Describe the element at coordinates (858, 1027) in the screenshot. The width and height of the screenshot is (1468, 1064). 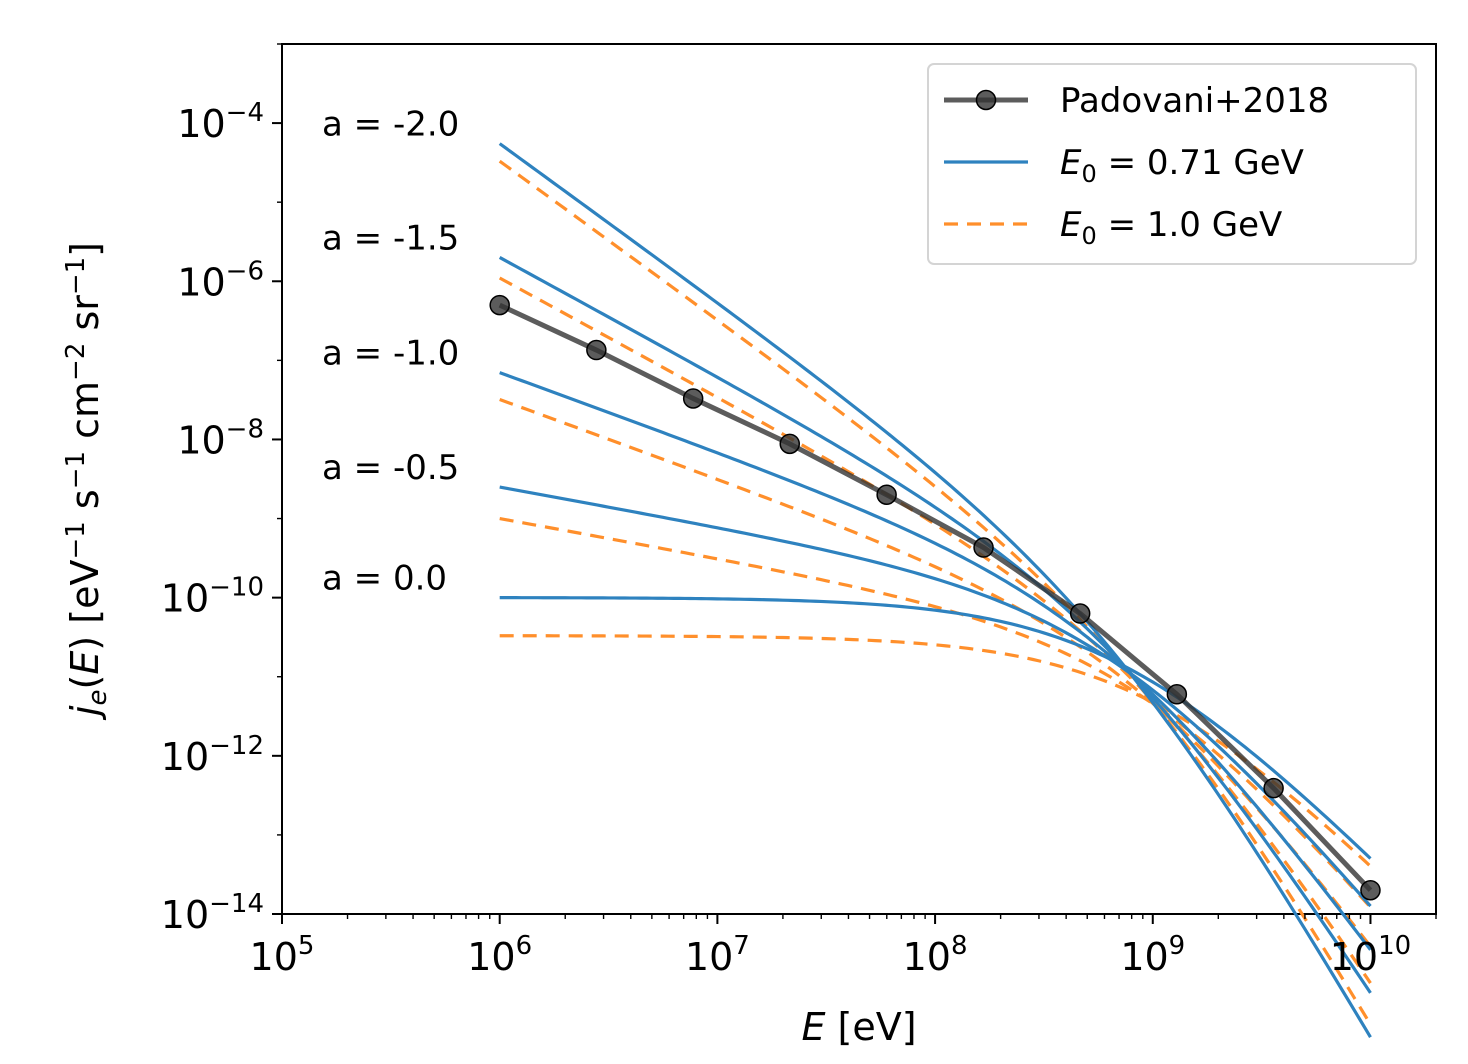
I see `x-axis-label: E [eV]` at that location.